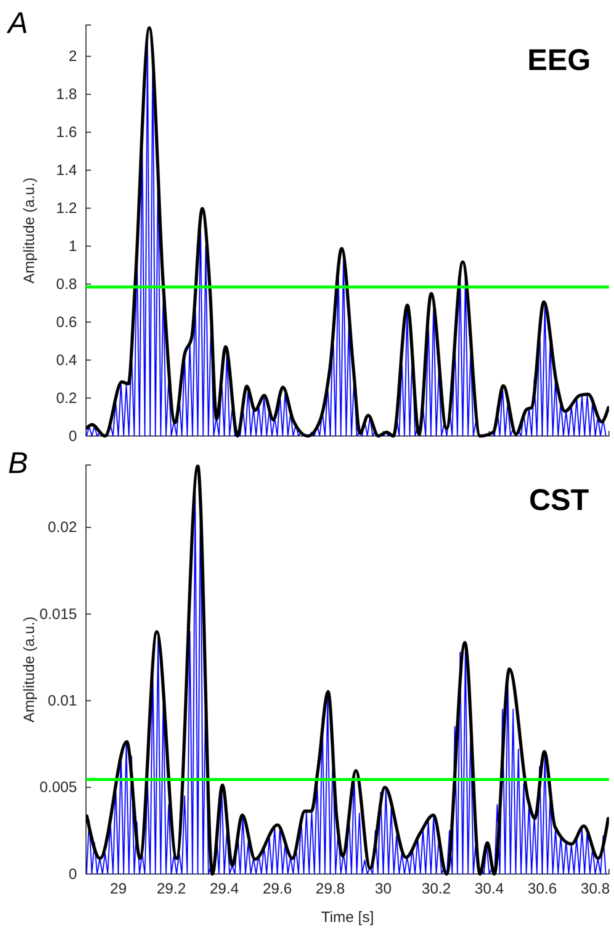  What do you see at coordinates (330, 889) in the screenshot?
I see `x-tick-label: 29.8` at bounding box center [330, 889].